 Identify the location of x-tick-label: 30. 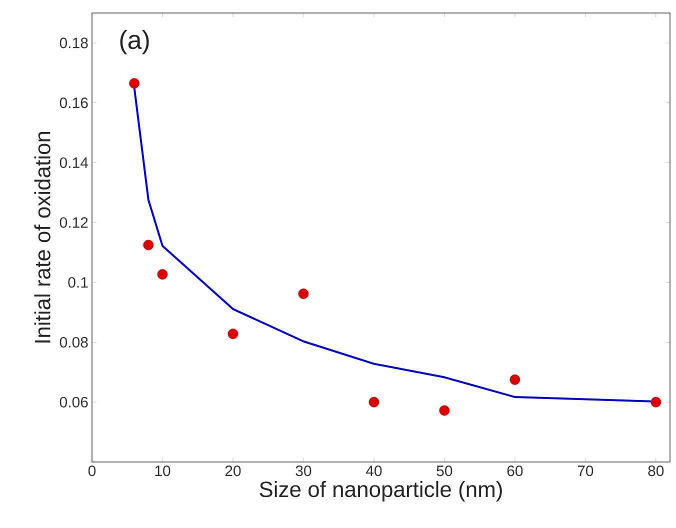
(304, 471).